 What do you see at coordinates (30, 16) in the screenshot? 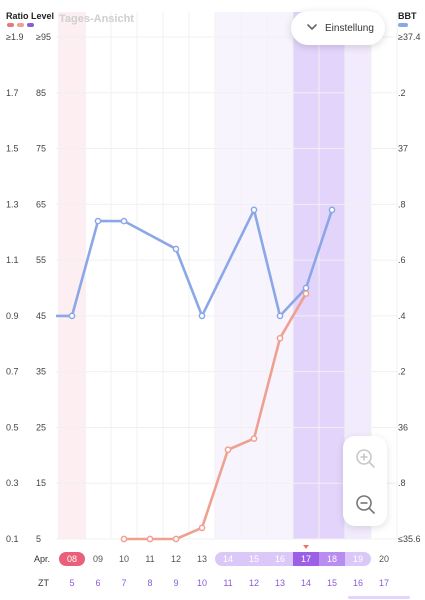
I see `ratio-level-legend-title: Ratio Level` at bounding box center [30, 16].